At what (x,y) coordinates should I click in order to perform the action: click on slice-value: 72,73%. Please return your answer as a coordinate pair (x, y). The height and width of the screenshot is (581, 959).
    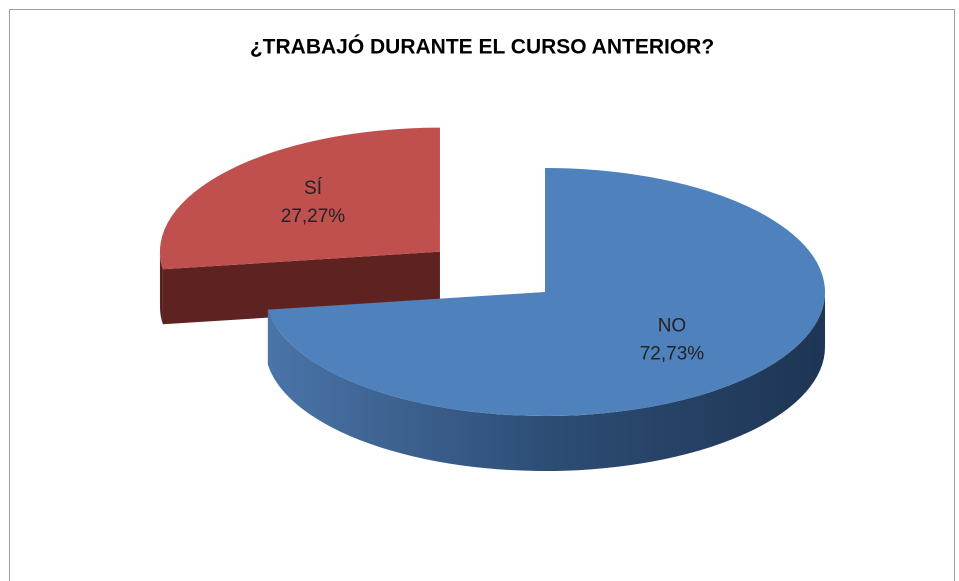
    Looking at the image, I should click on (672, 354).